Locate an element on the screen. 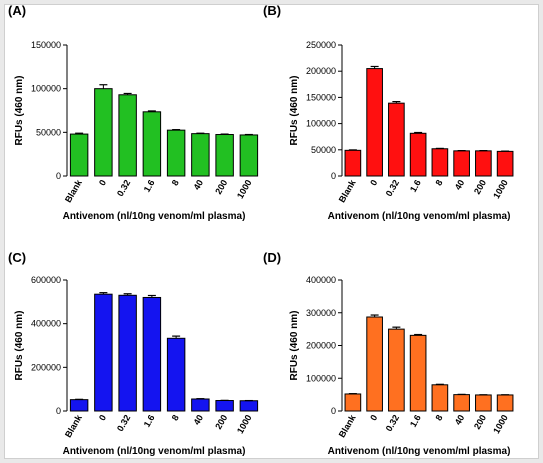 The width and height of the screenshot is (543, 463). panel-label: (C) is located at coordinates (17, 257).